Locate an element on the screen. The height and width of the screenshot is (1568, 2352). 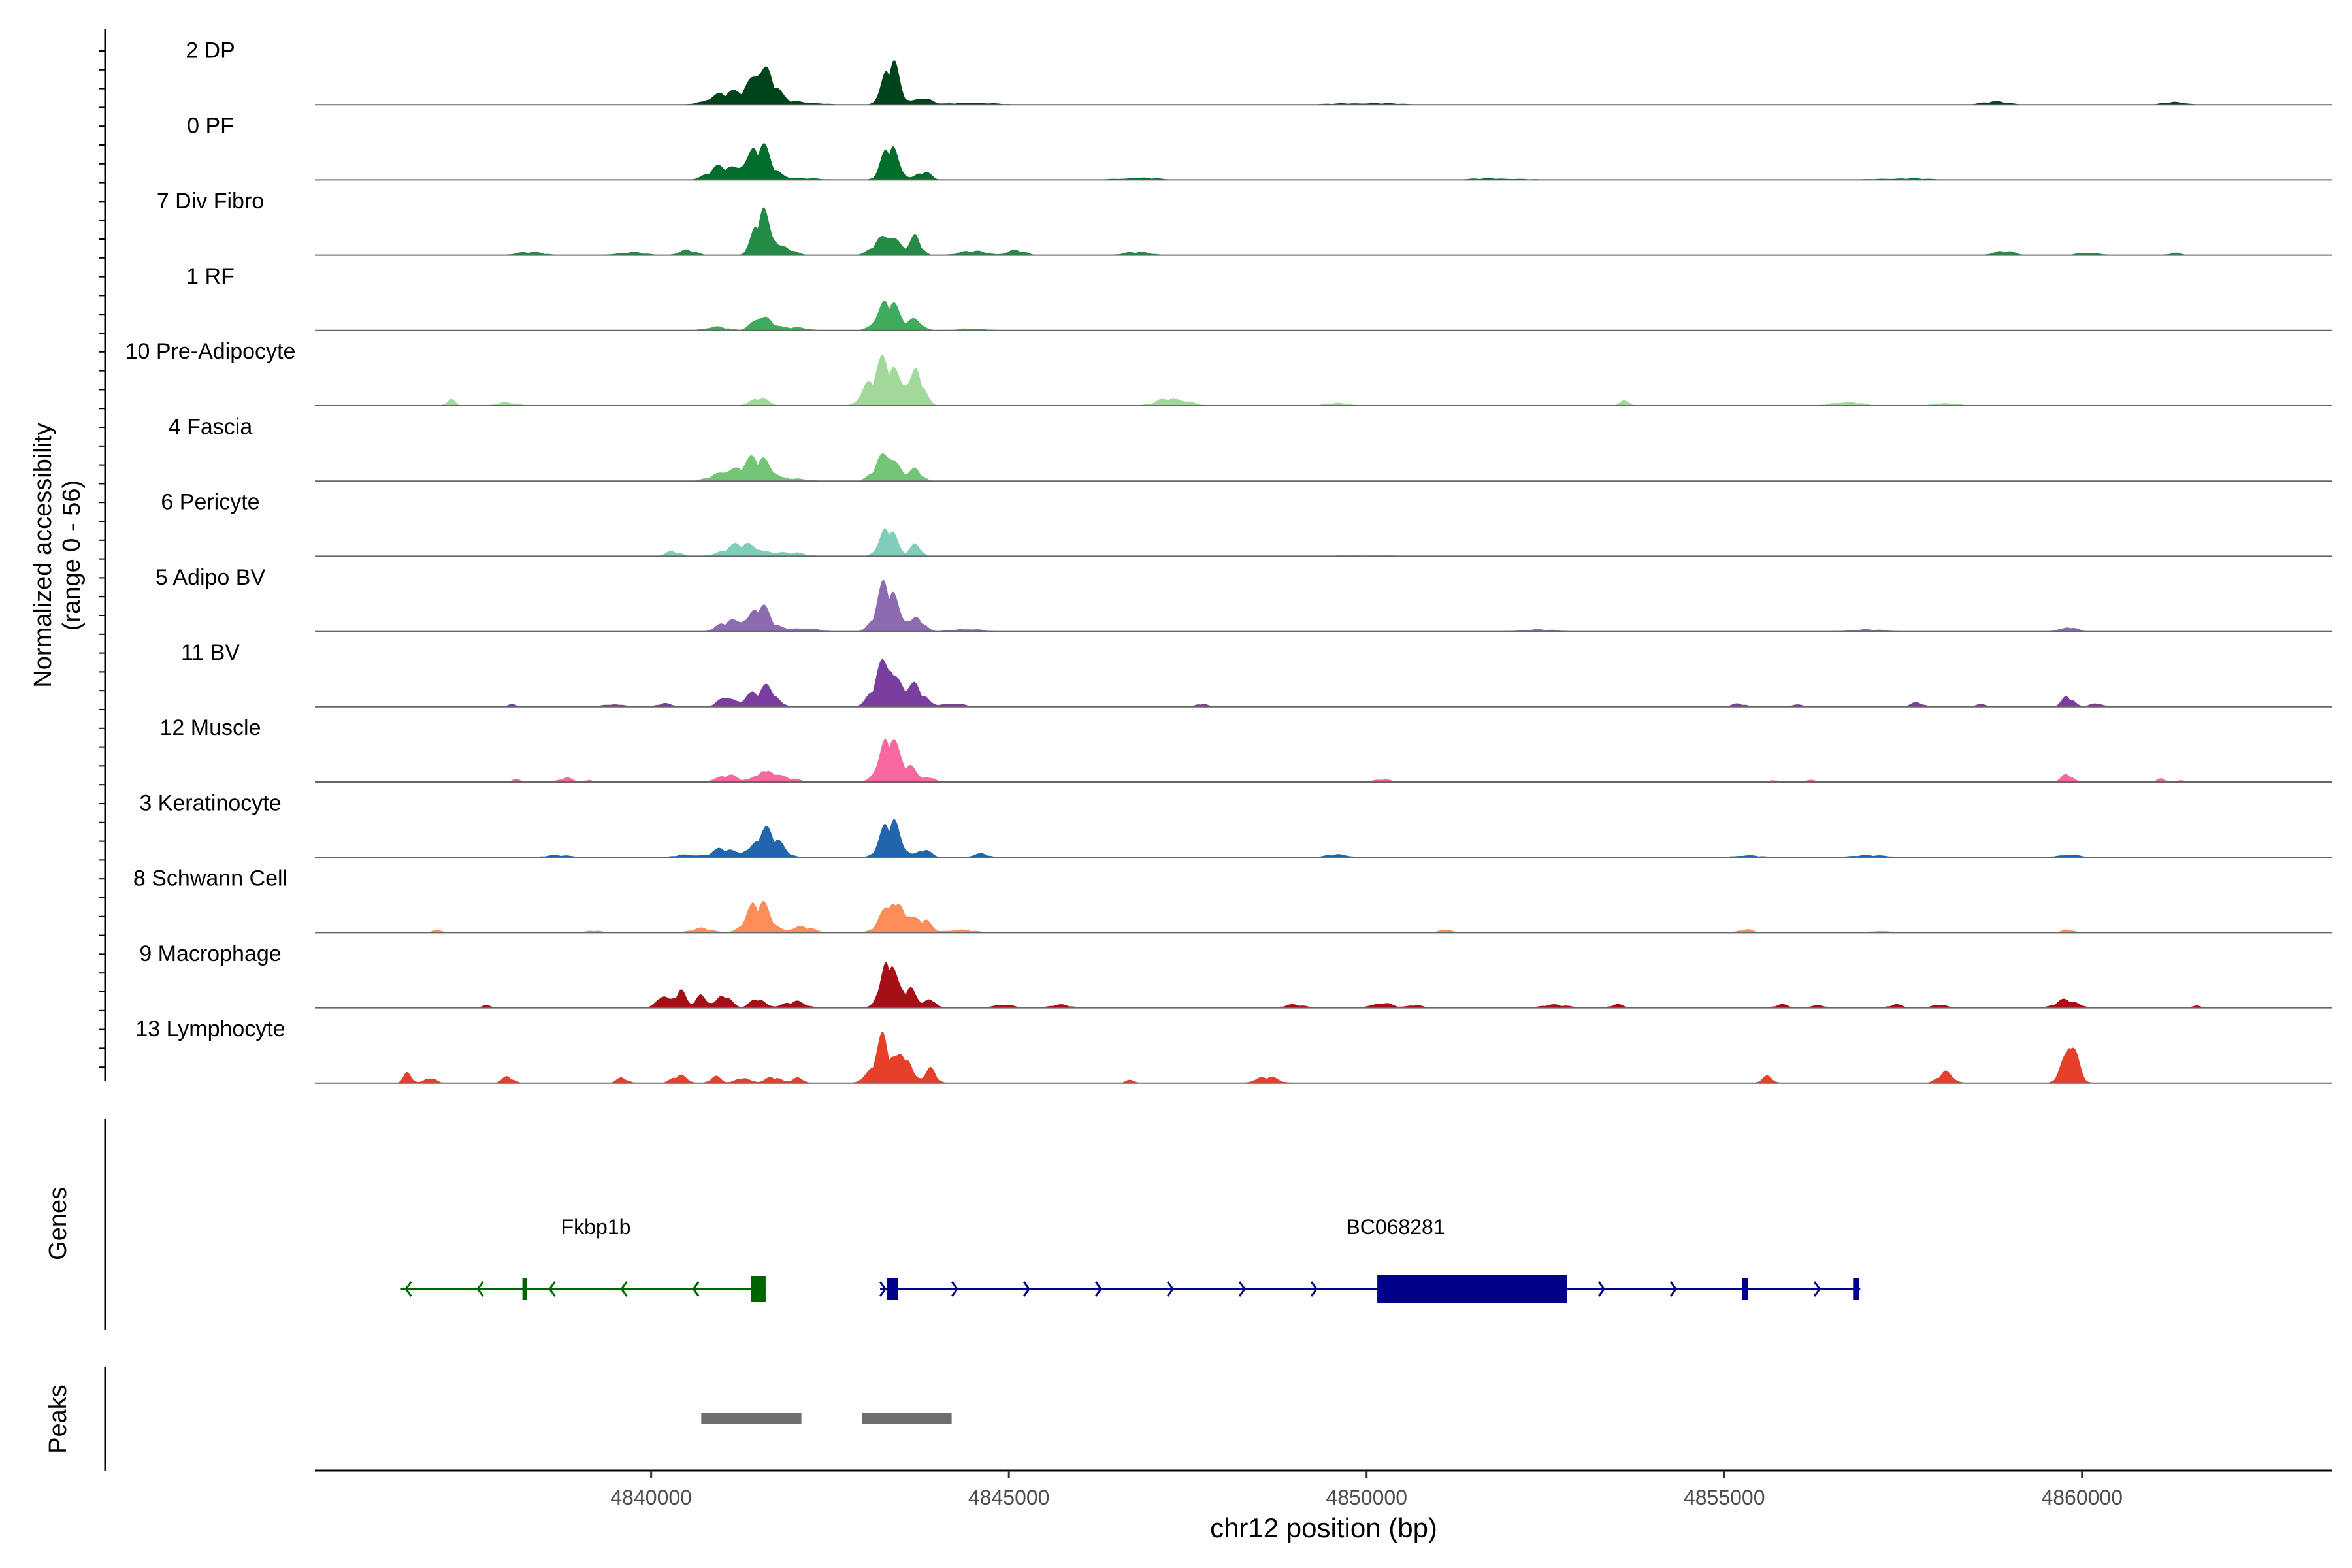
track-label: 0 PF is located at coordinates (210, 126).